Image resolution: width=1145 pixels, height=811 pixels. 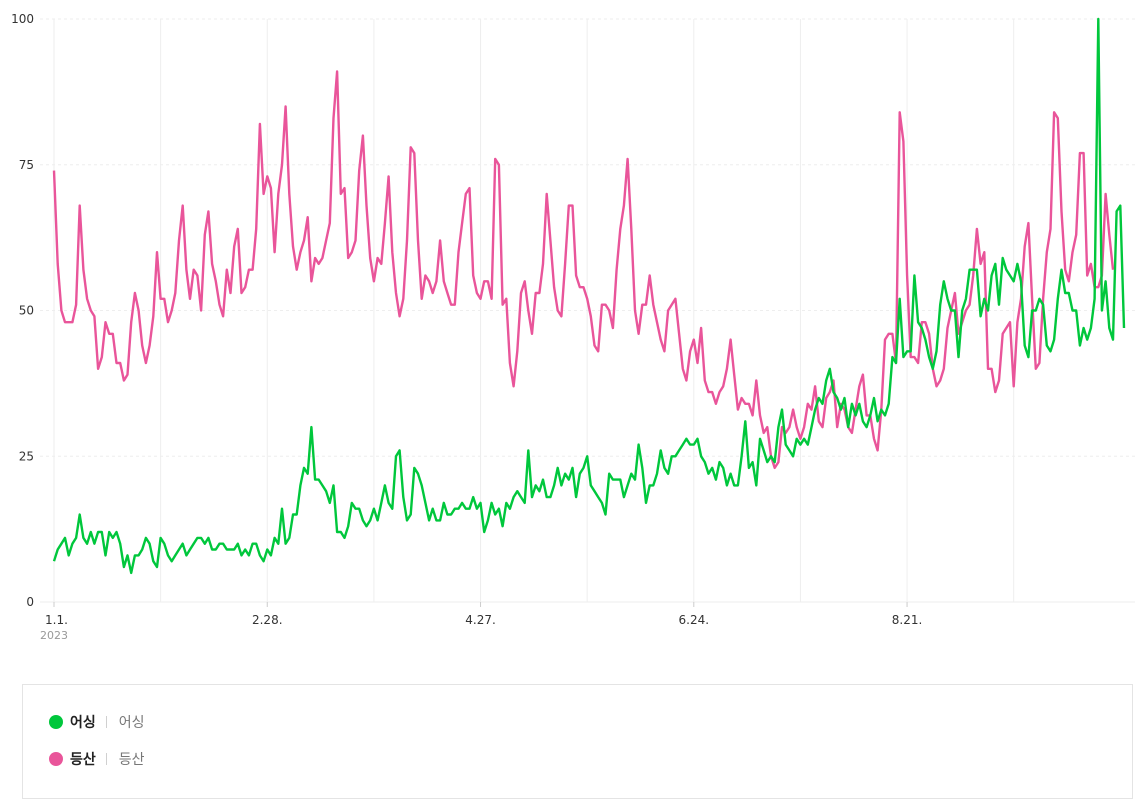 What do you see at coordinates (22, 19) in the screenshot?
I see `y-tick-label: 100` at bounding box center [22, 19].